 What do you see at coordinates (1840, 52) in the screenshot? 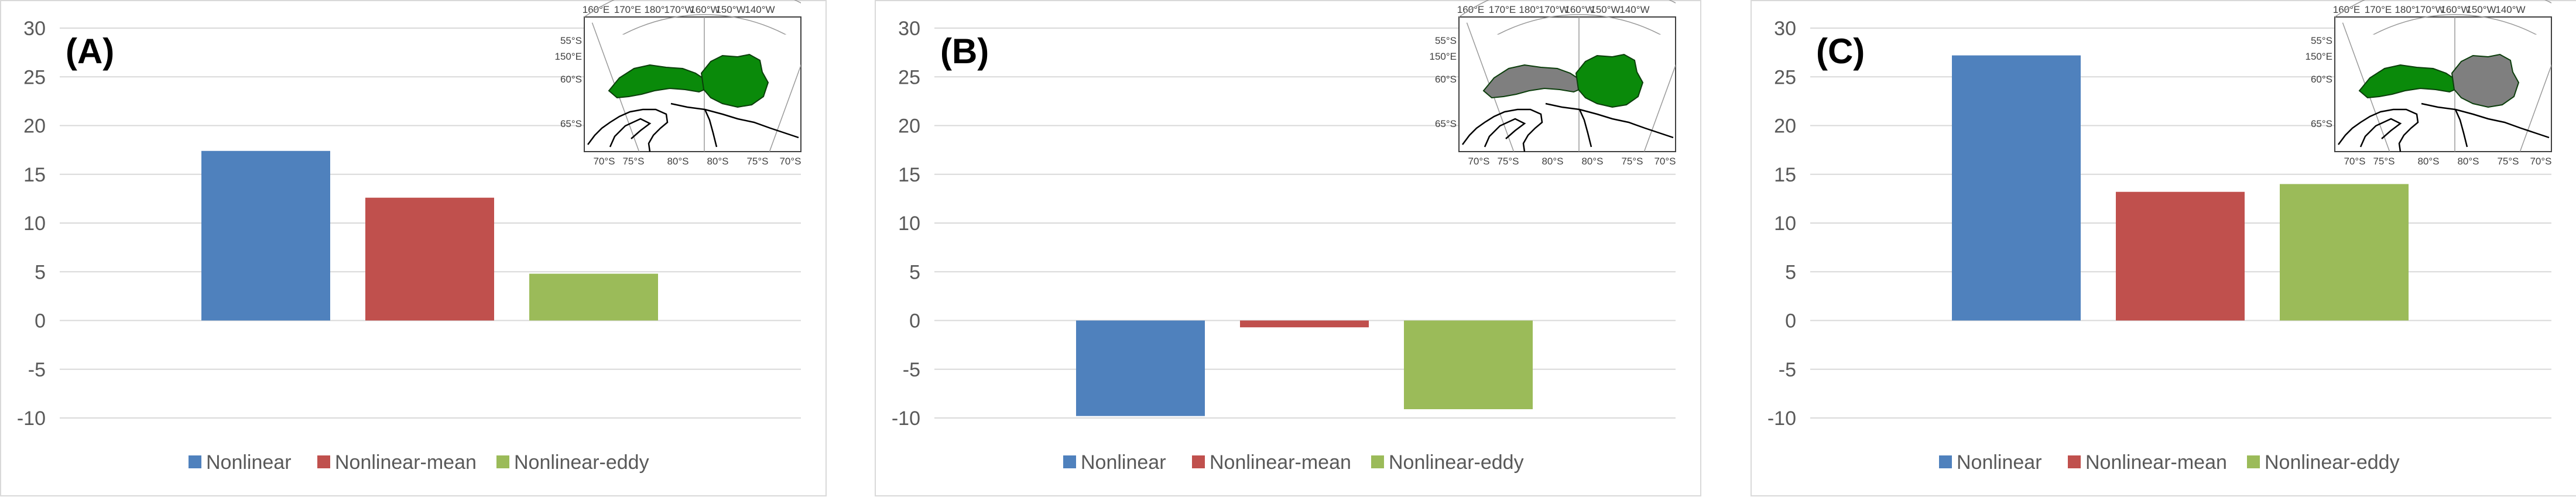
I see `panel-label: (C)` at bounding box center [1840, 52].